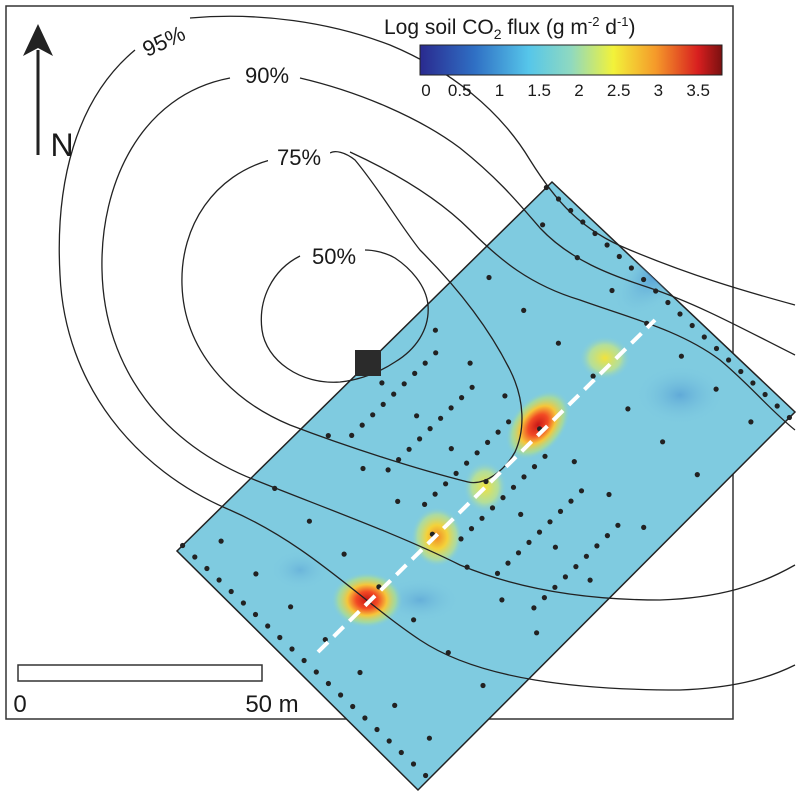  I want to click on contour-label-75: 75%, so click(299, 157).